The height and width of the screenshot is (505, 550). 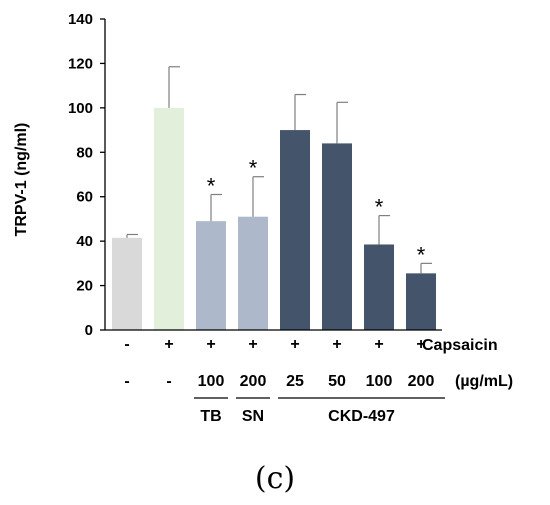 I want to click on y-tick-label: 60, so click(x=84, y=197).